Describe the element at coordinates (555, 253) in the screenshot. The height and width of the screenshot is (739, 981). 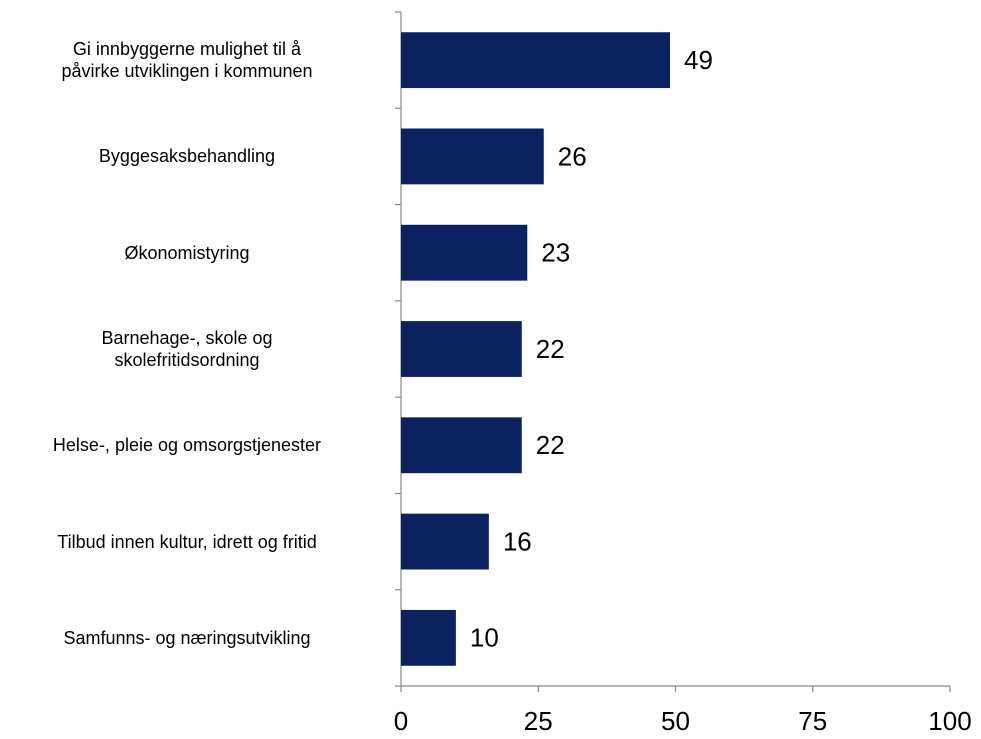
I see `value-label: 23` at that location.